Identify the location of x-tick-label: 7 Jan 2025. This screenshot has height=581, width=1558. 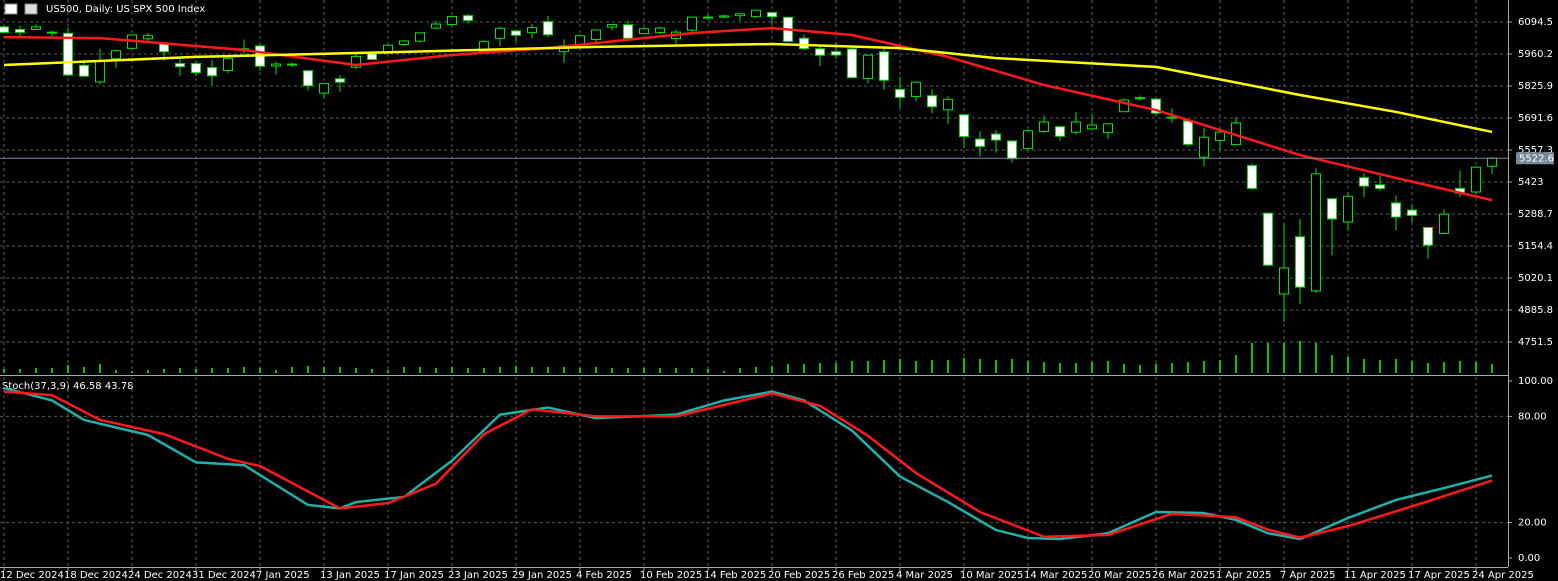
(283, 575).